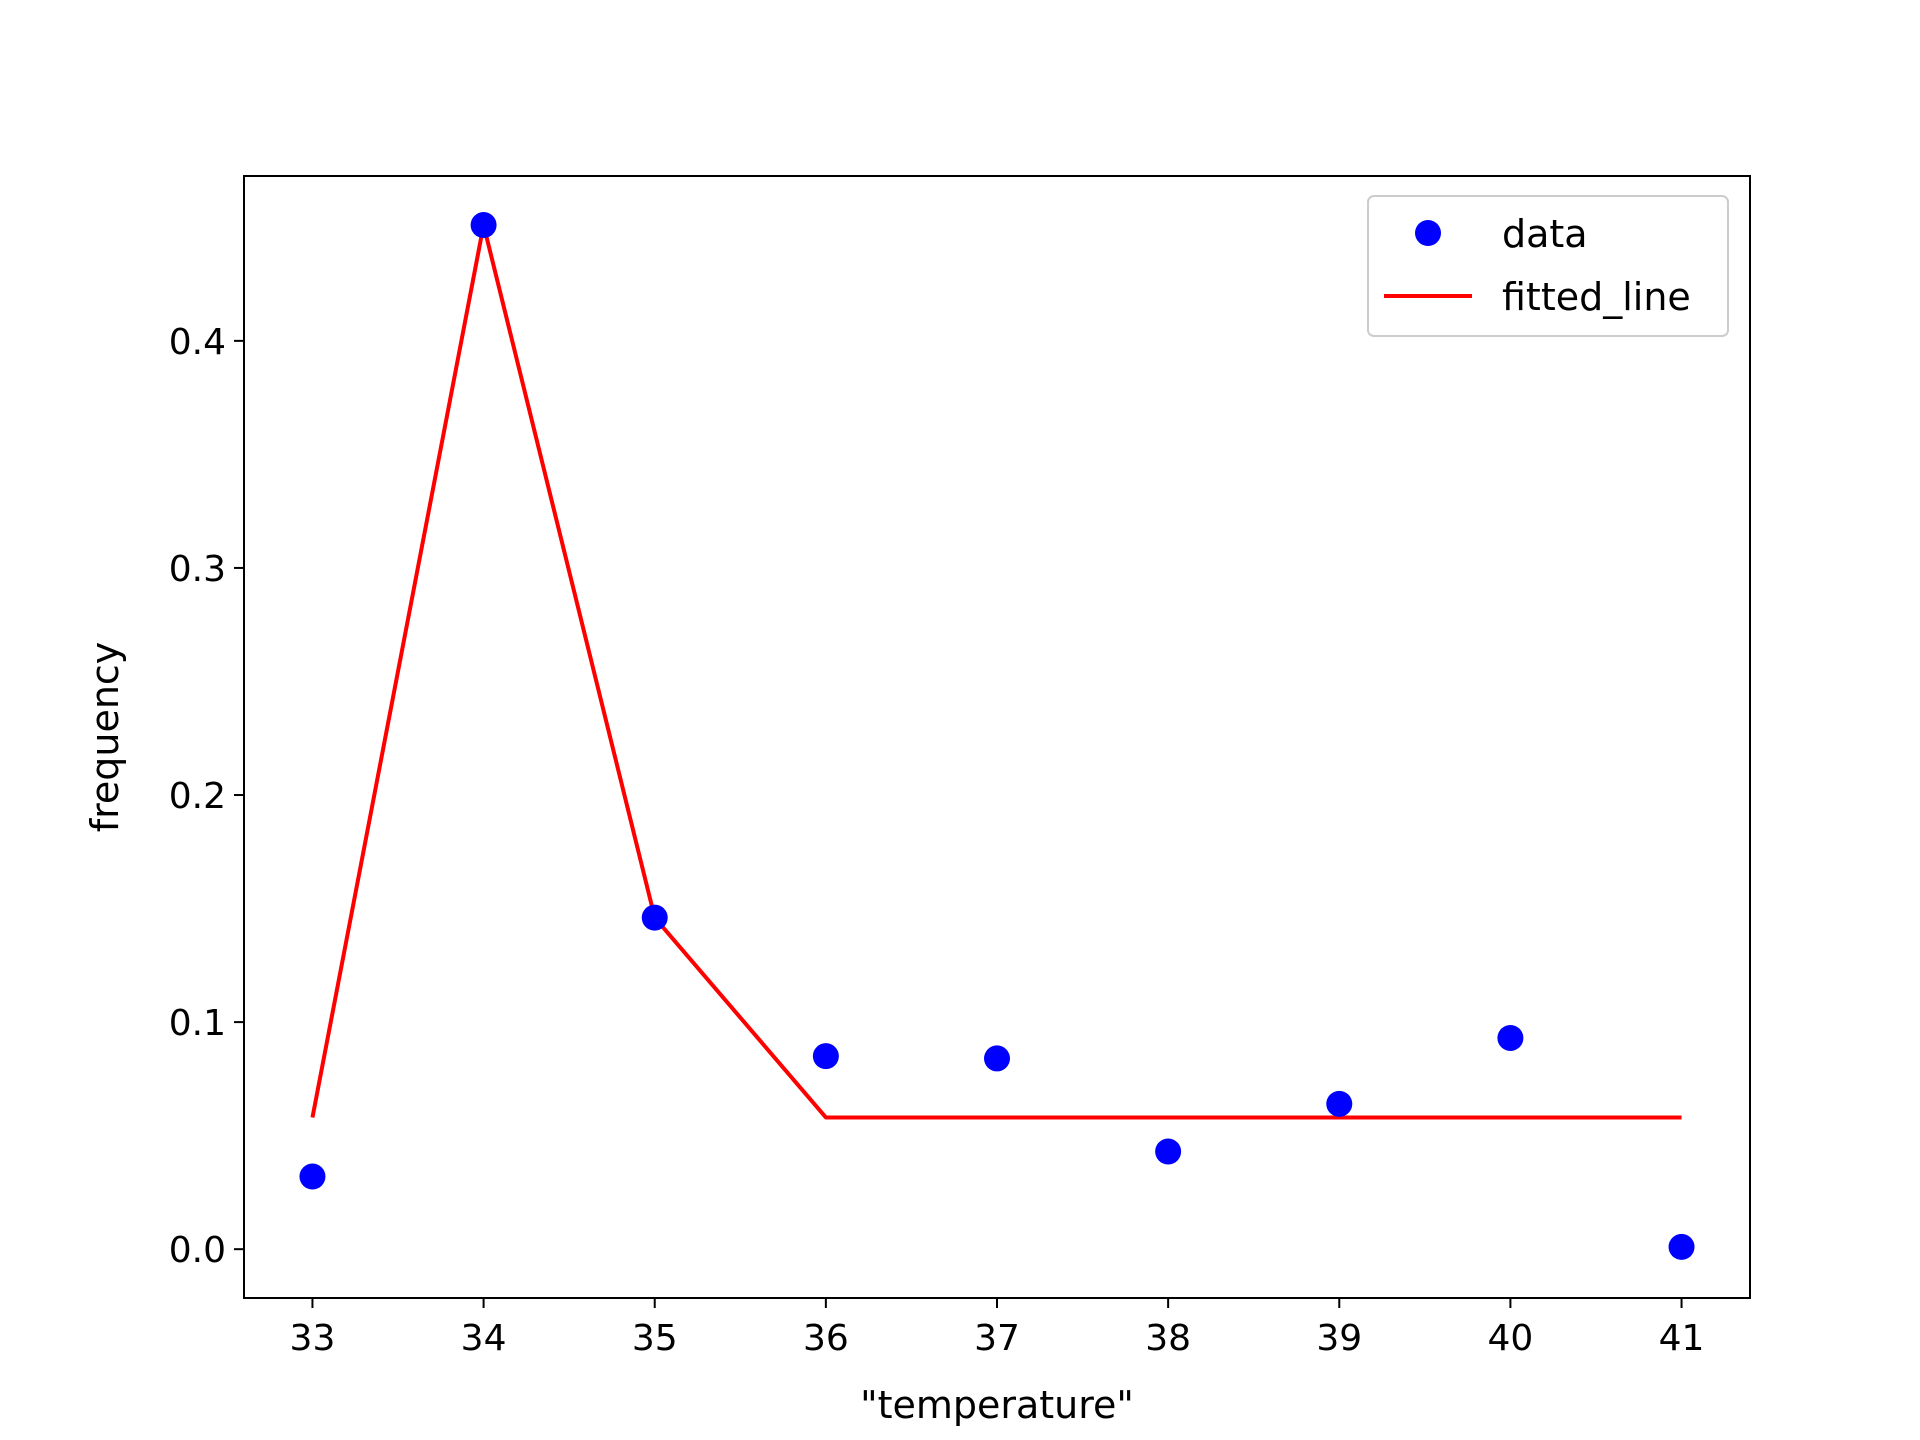 This screenshot has height=1440, width=1920. What do you see at coordinates (1545, 234) in the screenshot?
I see `legend-label-data: data` at bounding box center [1545, 234].